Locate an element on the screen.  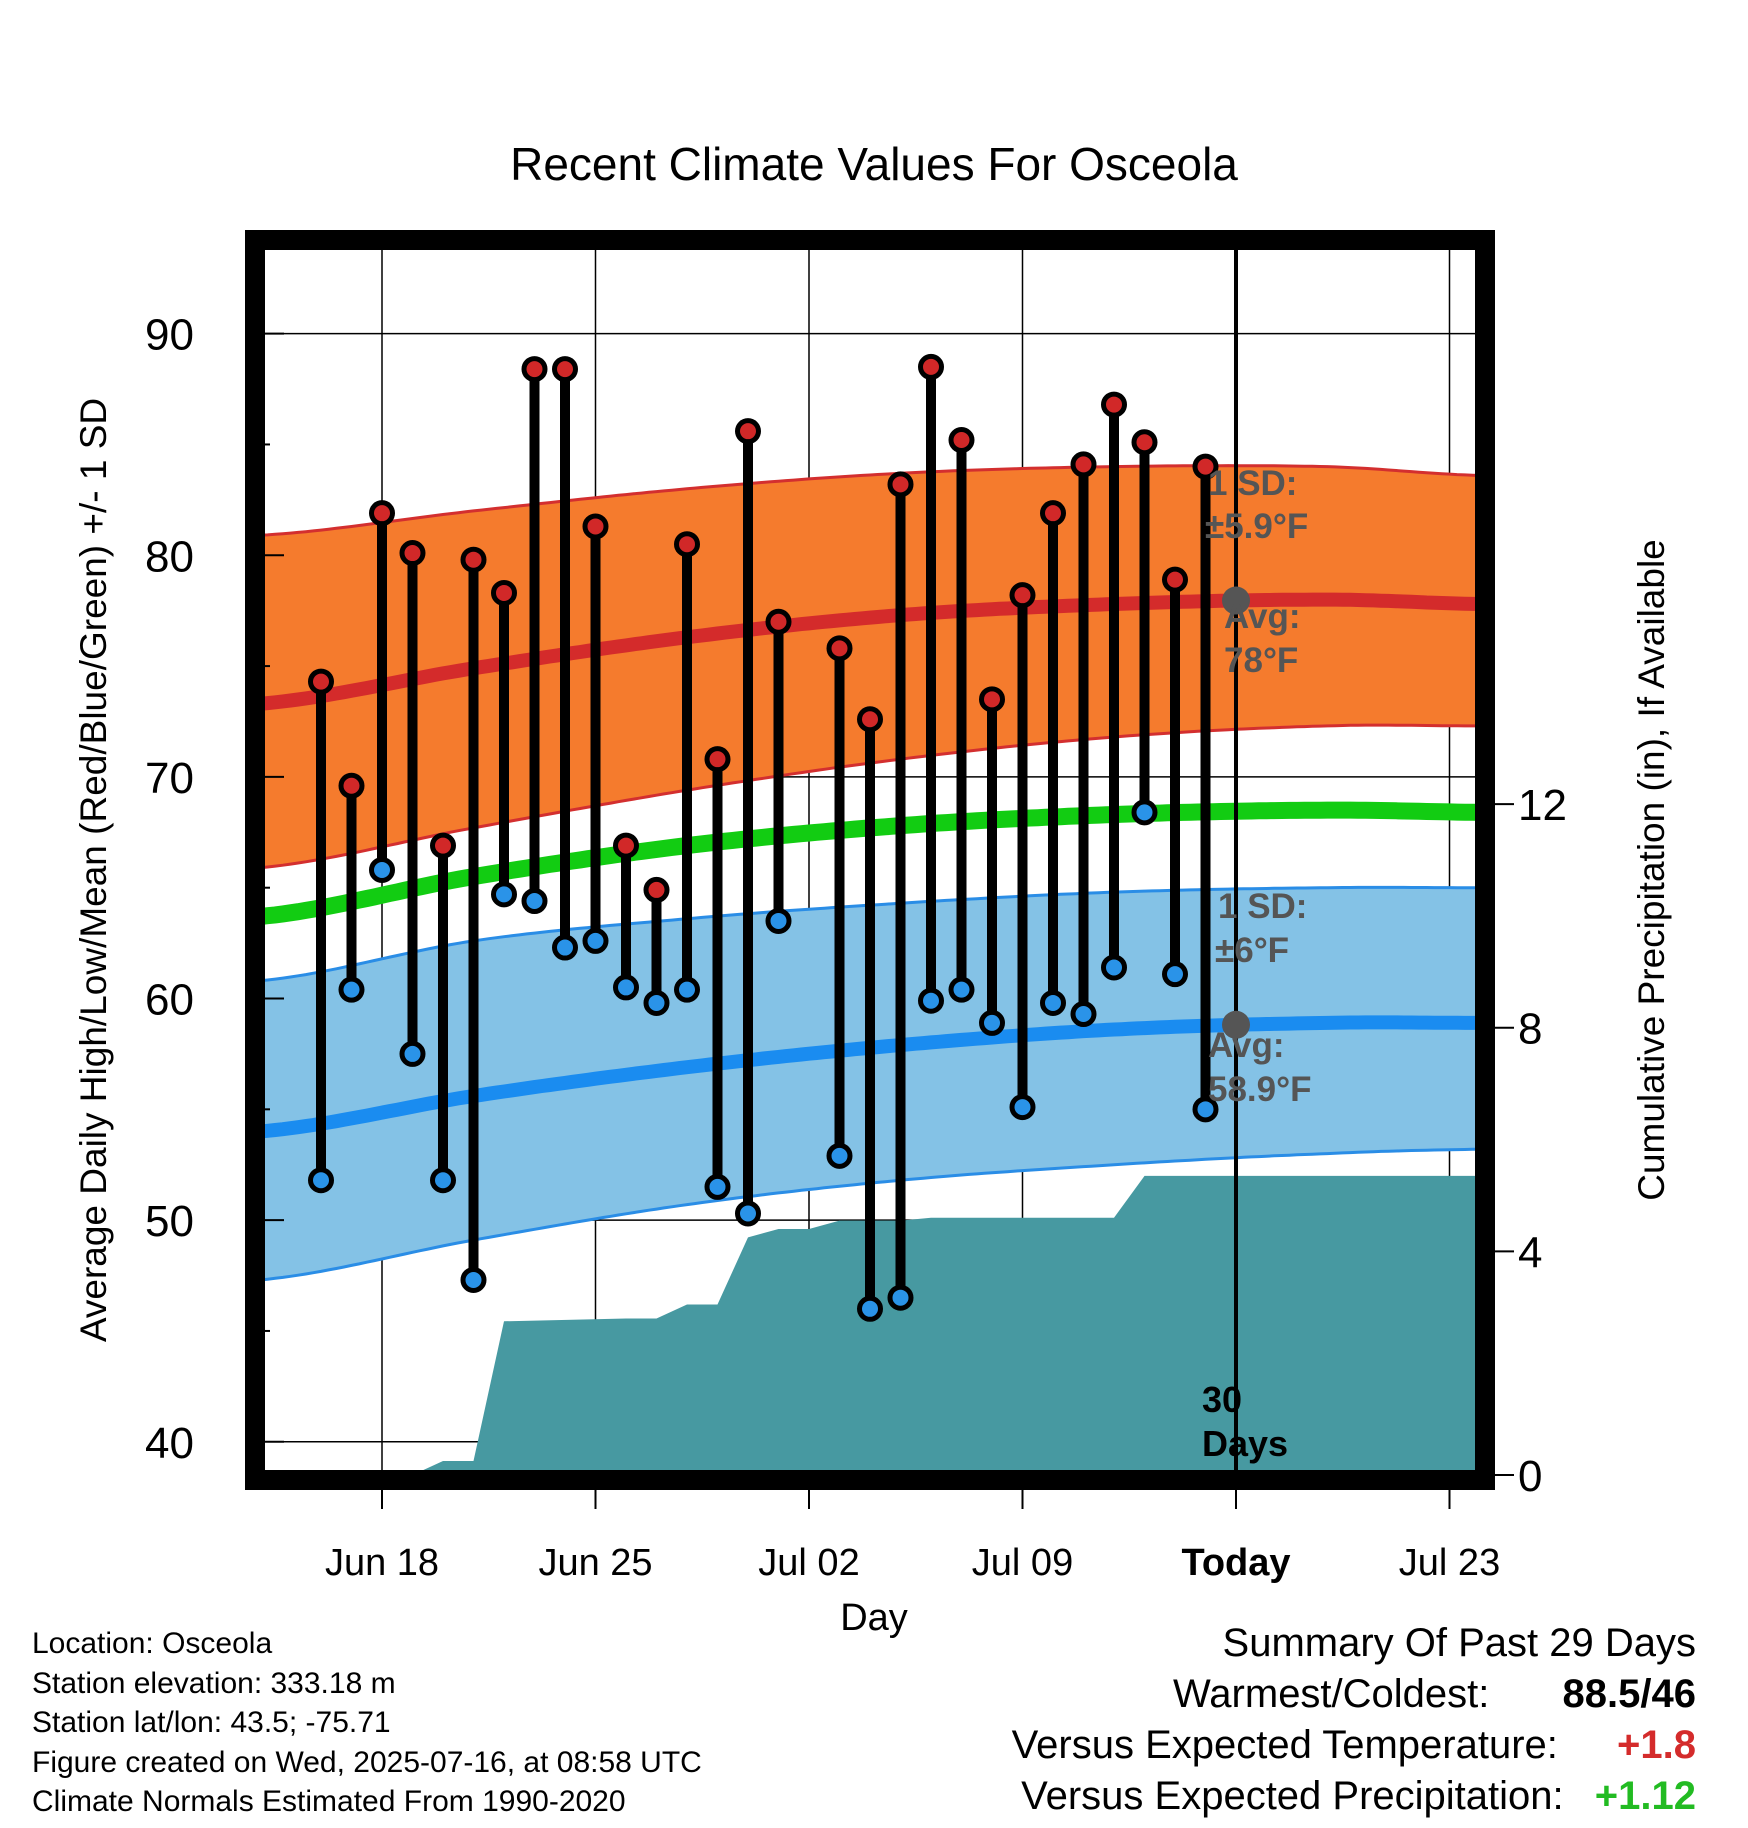
high-avg-annotation-value: 78°F is located at coordinates (1261, 660).